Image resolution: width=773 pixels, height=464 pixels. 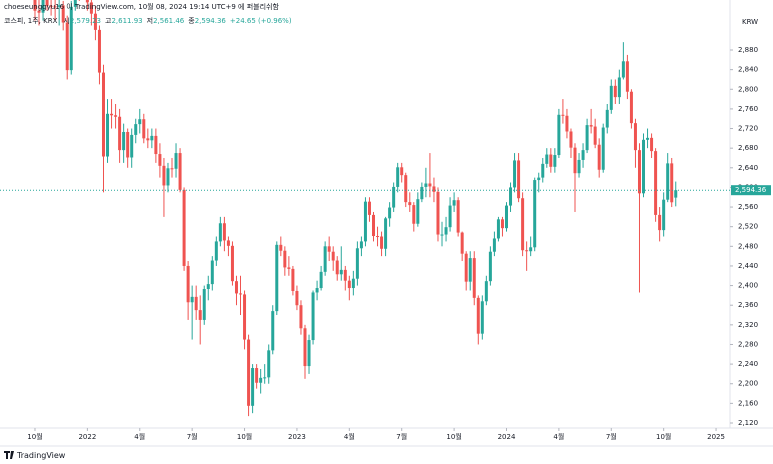 I want to click on y-tick-label: 2,720, so click(x=748, y=129).